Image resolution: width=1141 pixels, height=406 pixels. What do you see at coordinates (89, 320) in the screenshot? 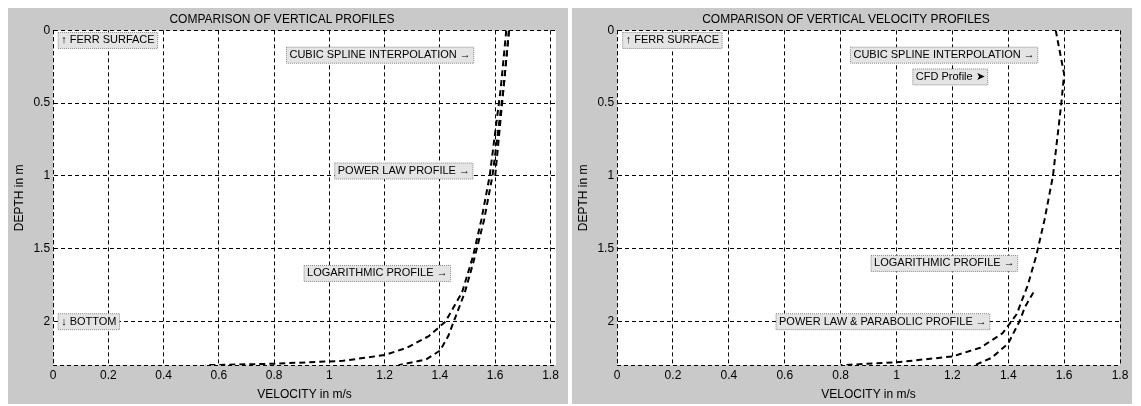
I see `annotation: ↓ BOTTOM` at bounding box center [89, 320].